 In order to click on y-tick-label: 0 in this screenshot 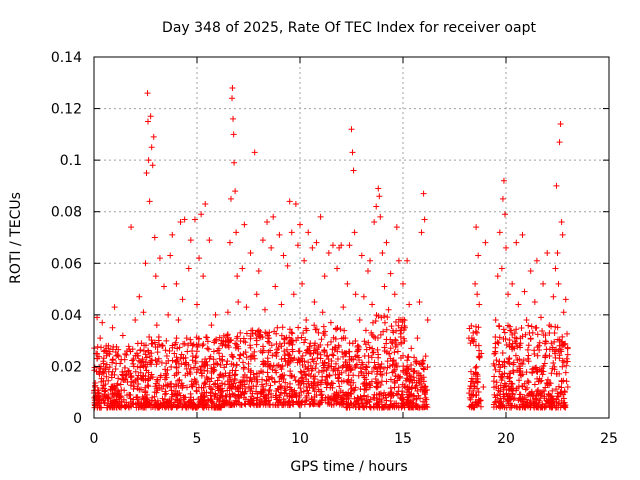, I will do `click(77, 419)`.